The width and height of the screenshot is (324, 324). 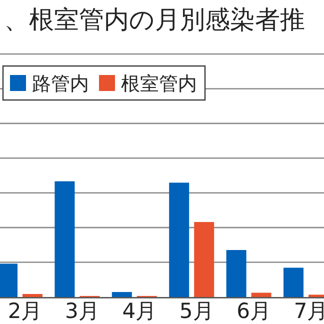 What do you see at coordinates (139, 311) in the screenshot?
I see `x-tick-label: 4月` at bounding box center [139, 311].